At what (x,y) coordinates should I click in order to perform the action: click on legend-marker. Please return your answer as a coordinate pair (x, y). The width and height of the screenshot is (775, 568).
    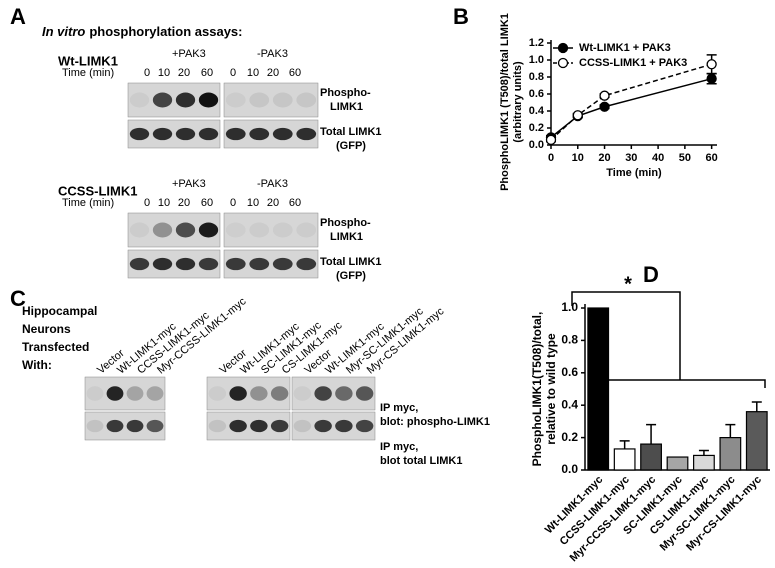
    Looking at the image, I should click on (563, 48).